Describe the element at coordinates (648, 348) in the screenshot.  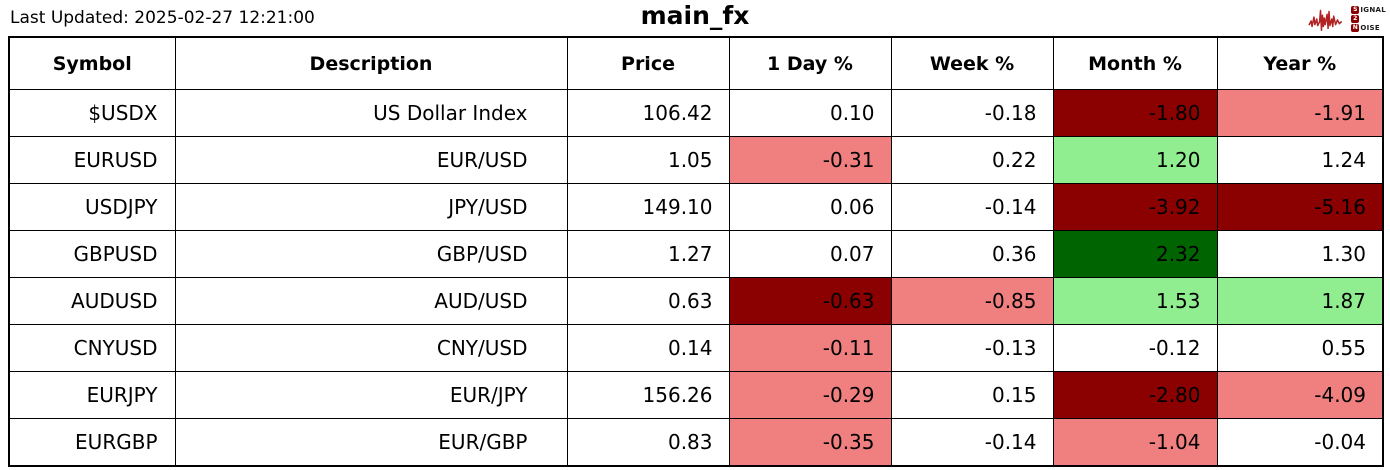
I see `price-cell: 0.14` at that location.